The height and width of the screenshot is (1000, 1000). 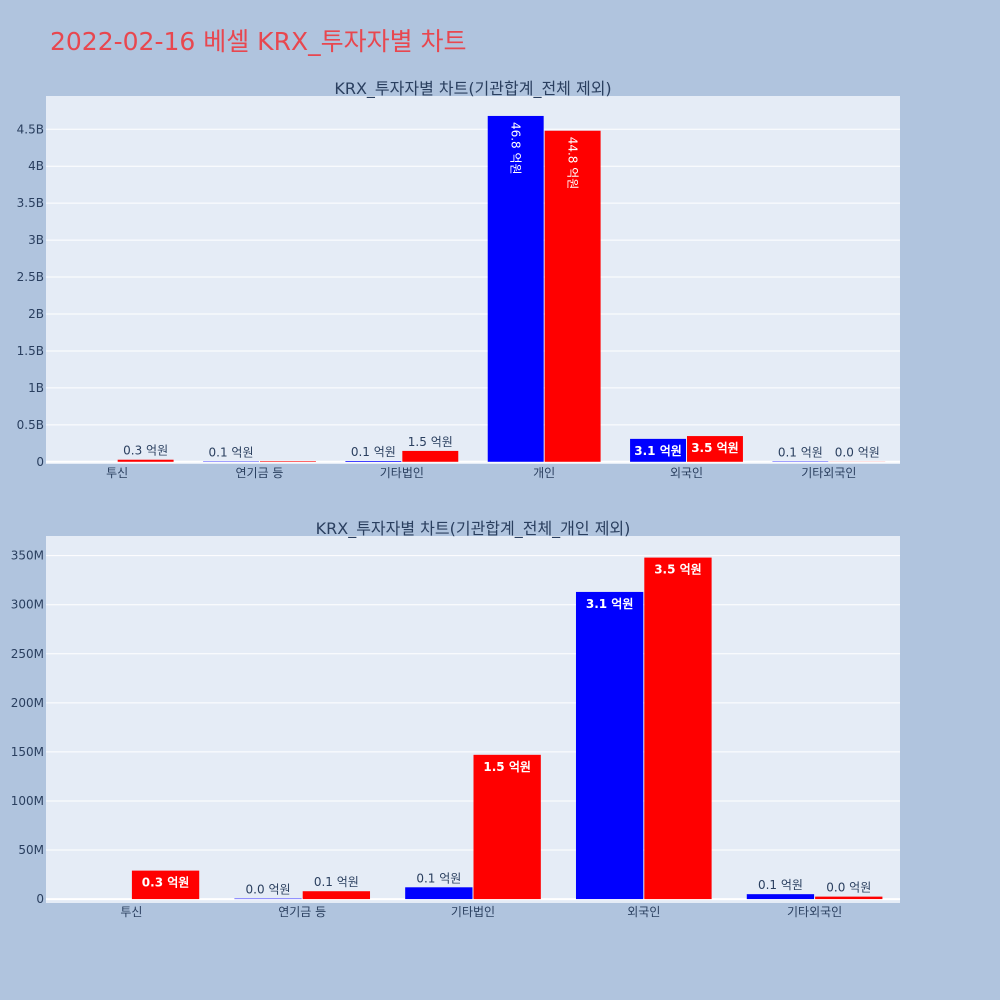 What do you see at coordinates (36, 314) in the screenshot?
I see `y-tick-label: 2B` at bounding box center [36, 314].